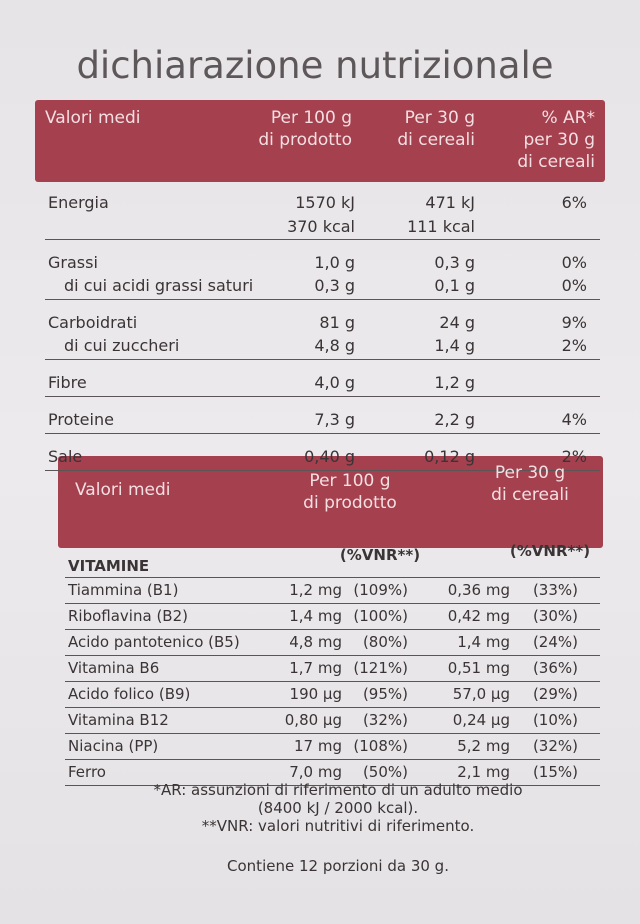 This screenshot has height=924, width=640. Describe the element at coordinates (325, 202) in the screenshot. I see `value: 1570 kJ` at that location.